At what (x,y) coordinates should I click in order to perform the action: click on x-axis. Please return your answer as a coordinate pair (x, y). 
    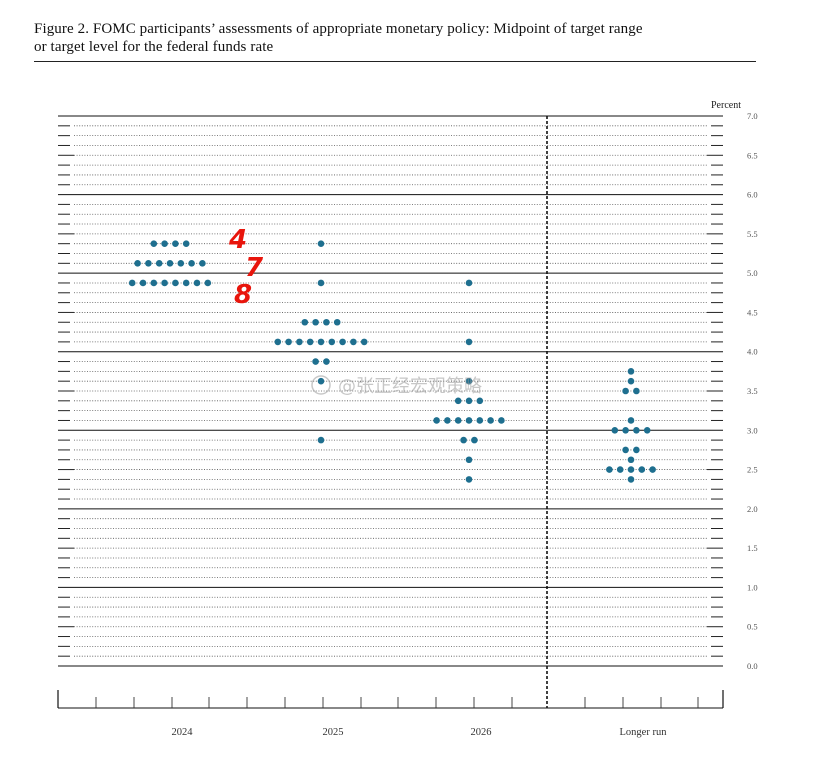
    Looking at the image, I should click on (390, 699).